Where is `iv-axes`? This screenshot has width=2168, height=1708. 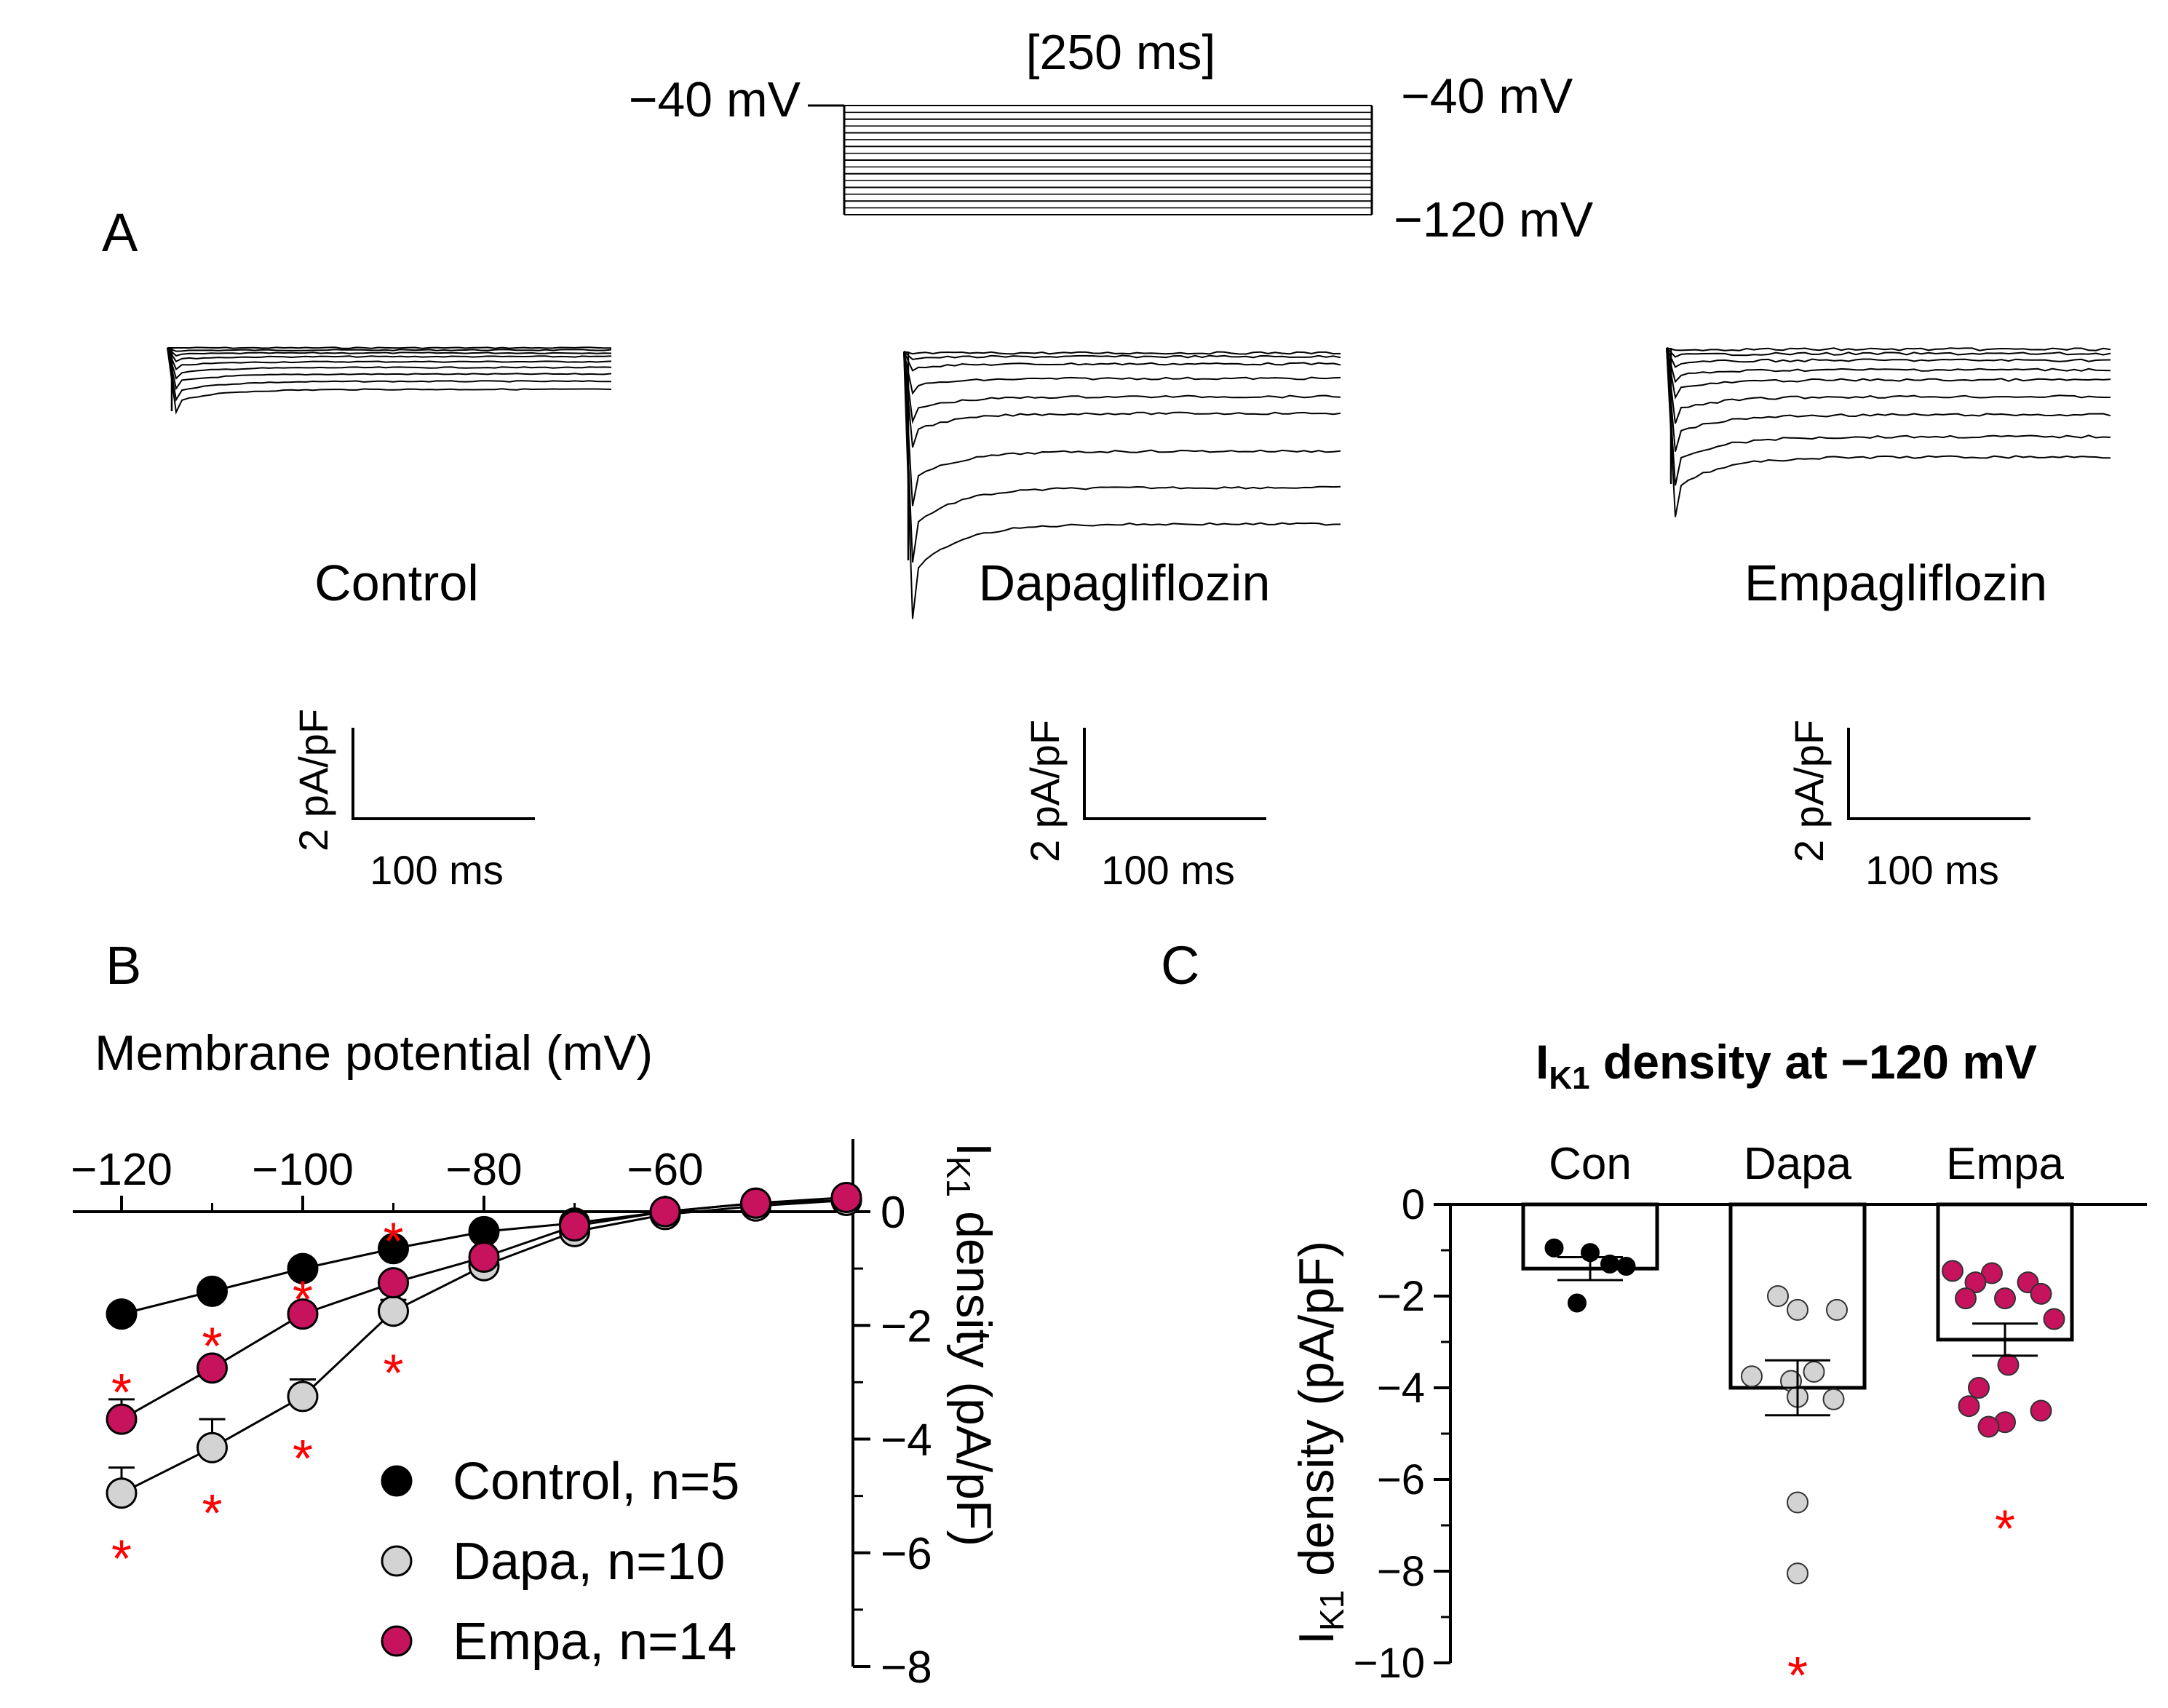 iv-axes is located at coordinates (472, 1403).